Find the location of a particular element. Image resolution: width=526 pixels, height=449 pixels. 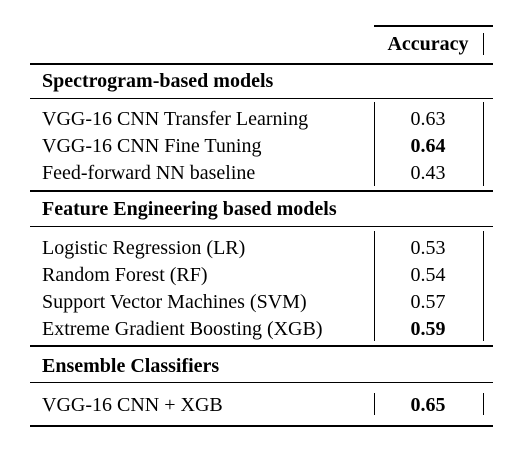

section-1-title-rule is located at coordinates (261, 98).